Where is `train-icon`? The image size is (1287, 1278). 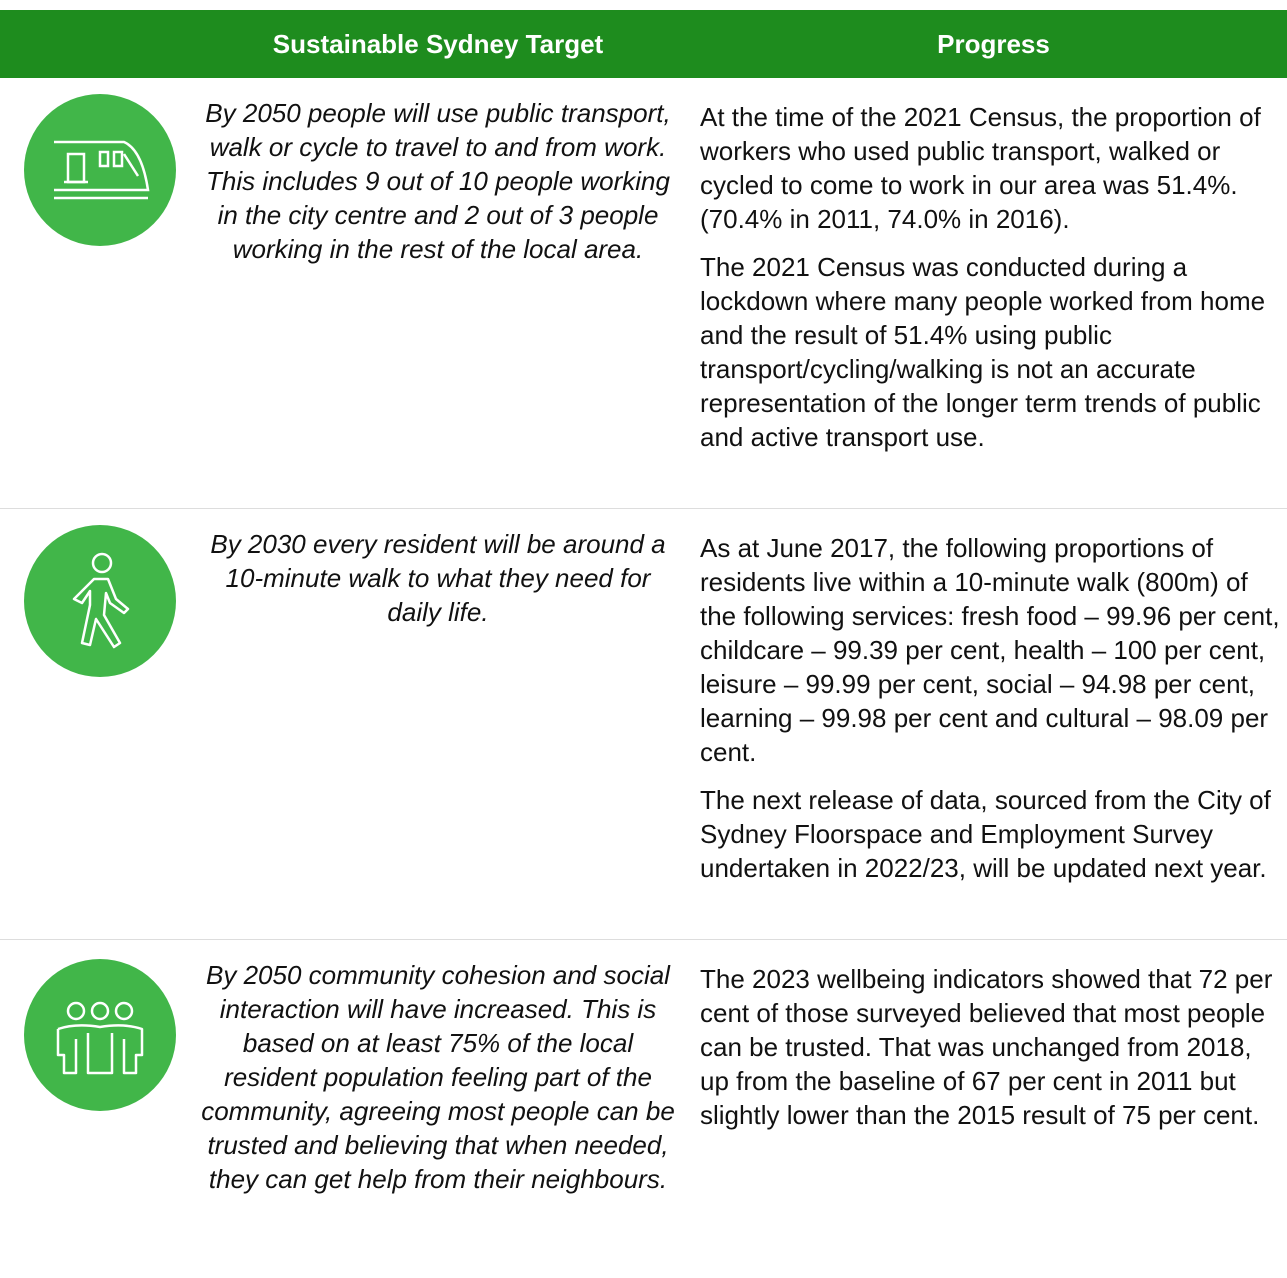 train-icon is located at coordinates (100, 170).